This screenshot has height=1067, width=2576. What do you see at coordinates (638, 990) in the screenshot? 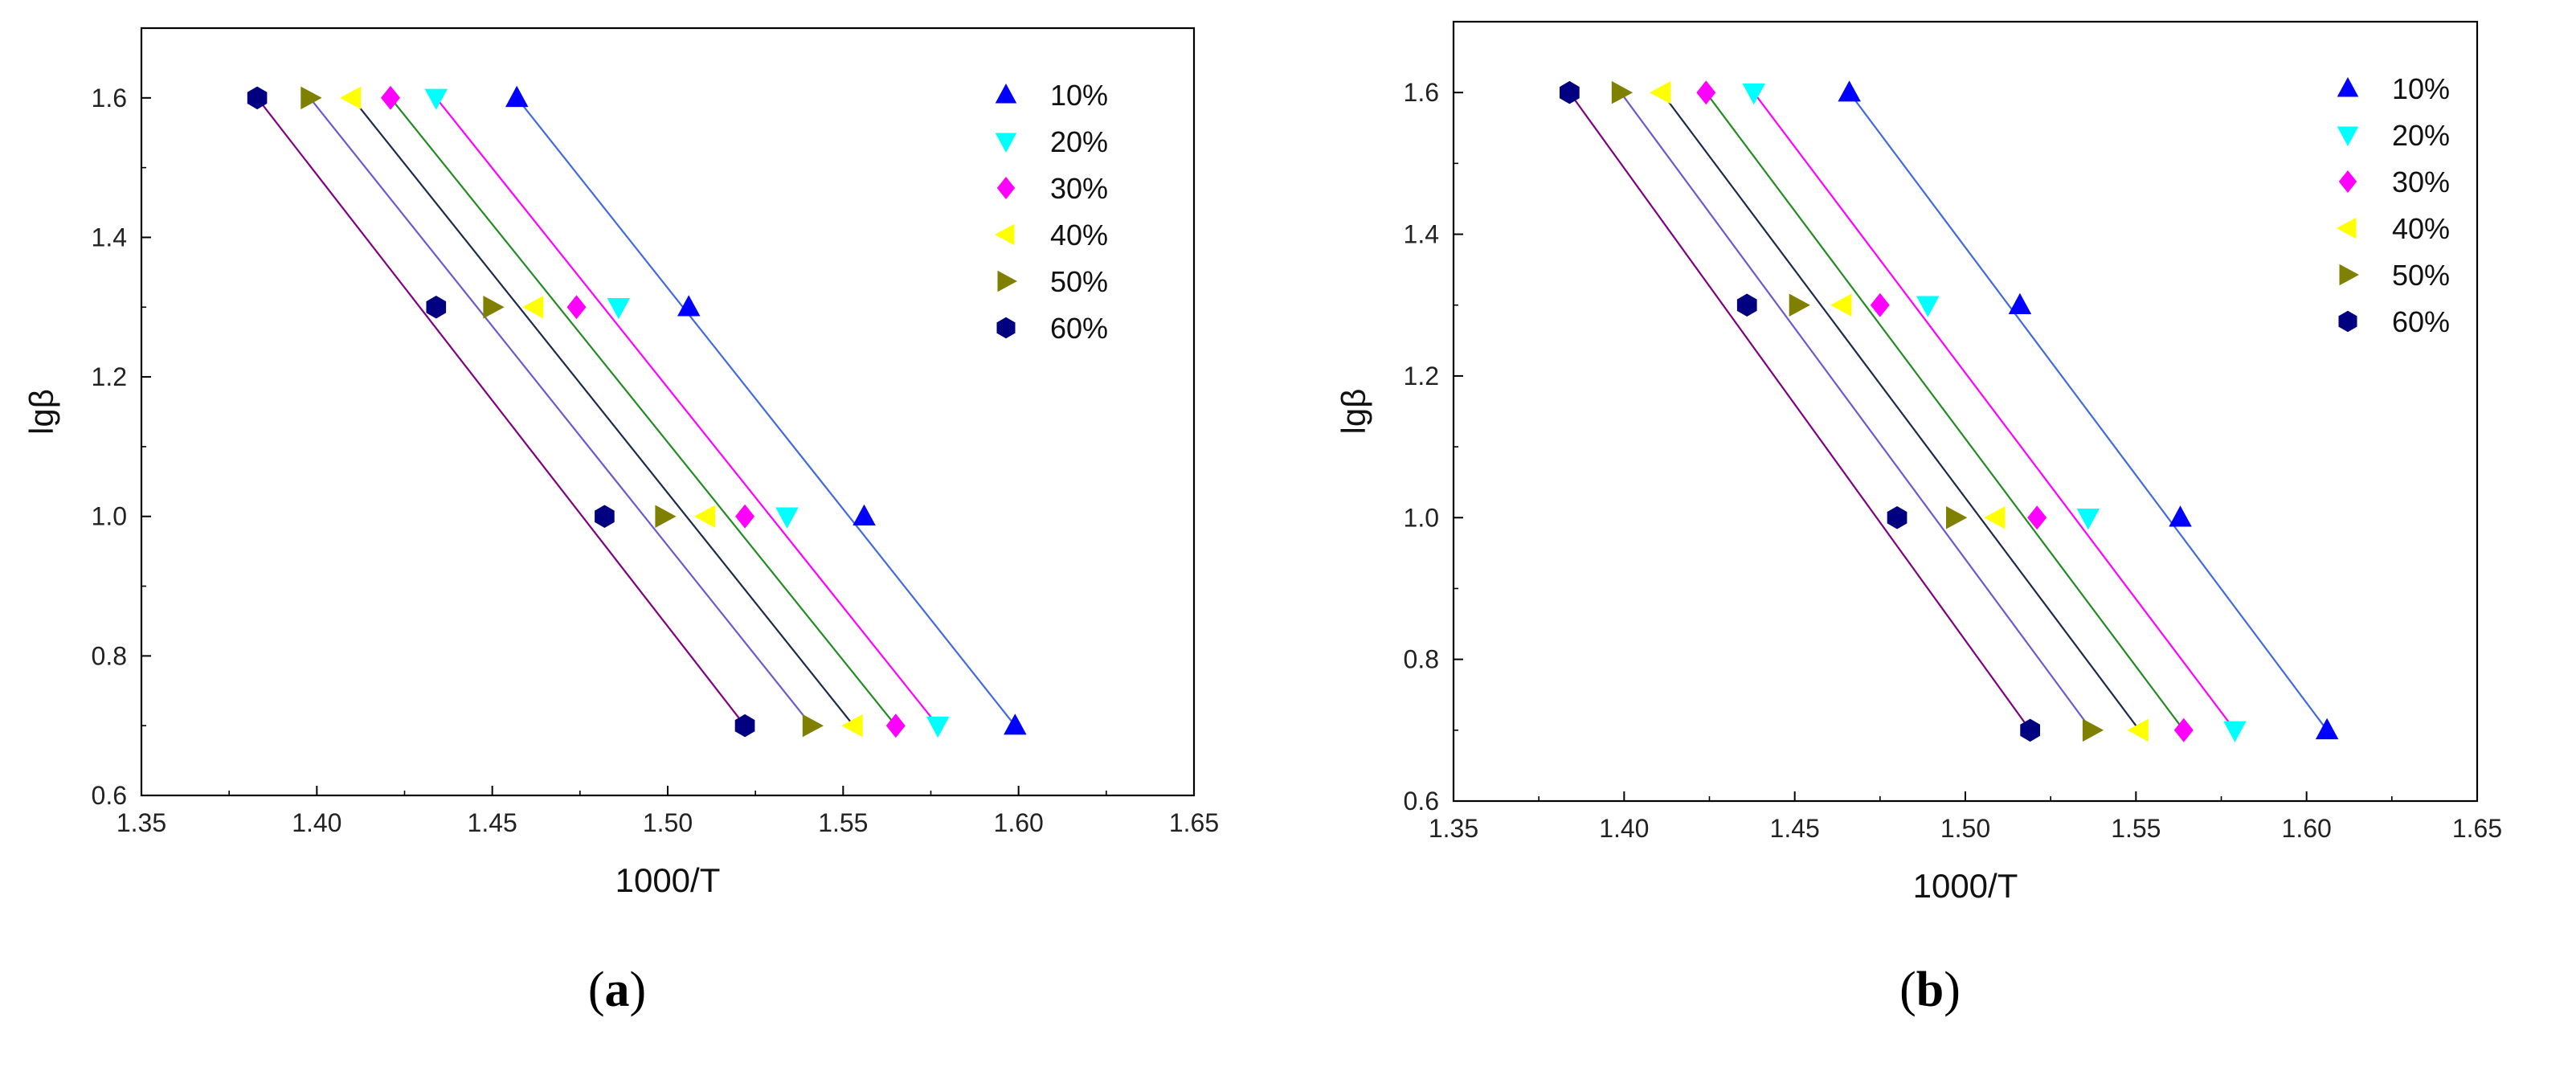
I see `panel-label-close: )` at bounding box center [638, 990].